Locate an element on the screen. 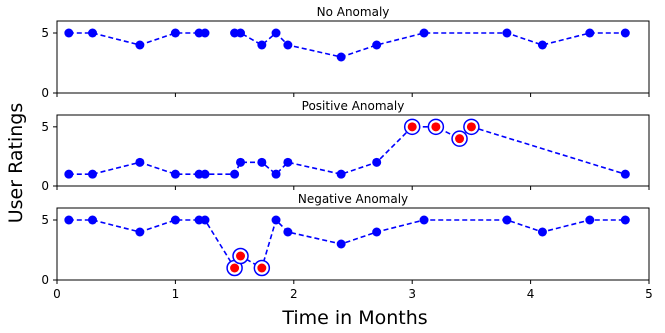  x-axis-label: Time in Months is located at coordinates (354, 318).